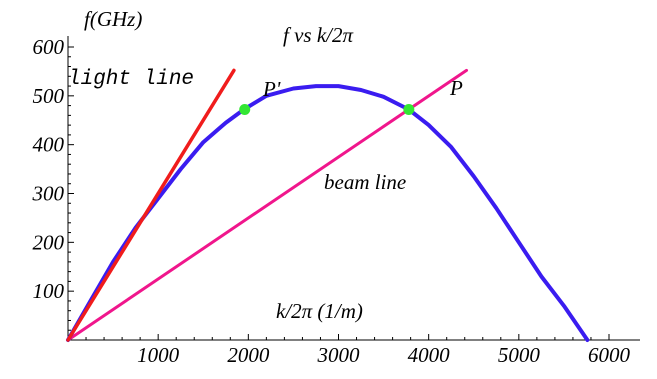  I want to click on y-tick-label: 600, so click(49, 47).